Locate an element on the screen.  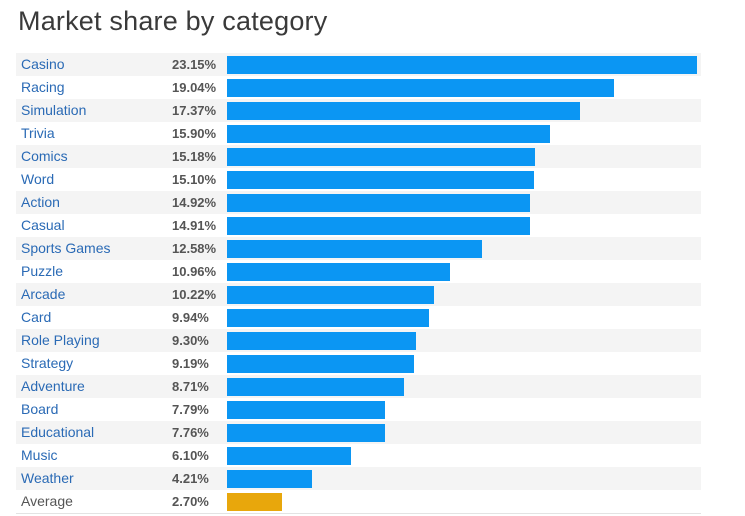
category-label: Average is located at coordinates (47, 501).